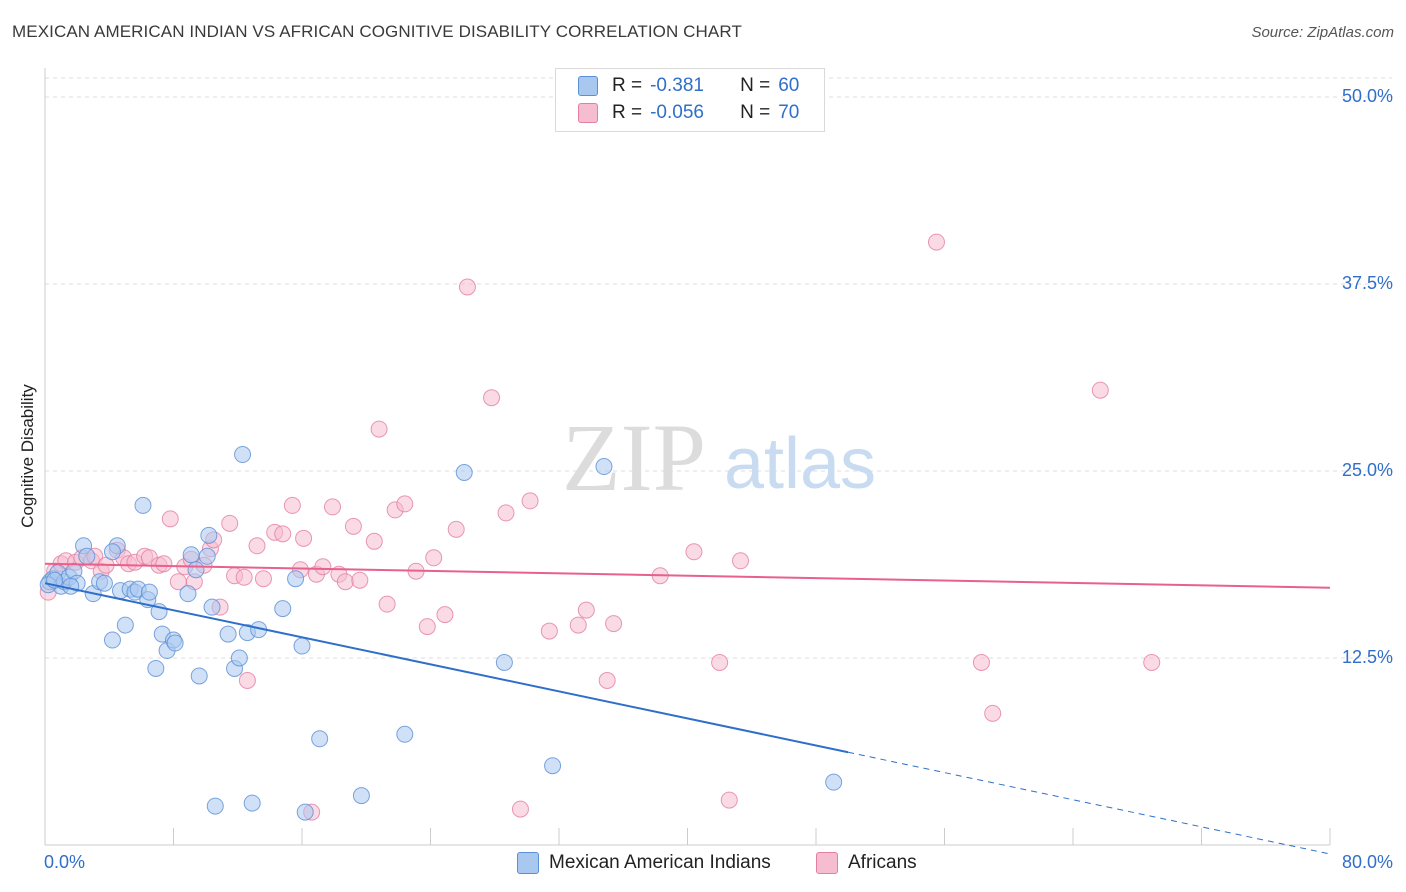 This screenshot has width=1406, height=892. I want to click on y-tick-label: 25.0%, so click(1367, 470).